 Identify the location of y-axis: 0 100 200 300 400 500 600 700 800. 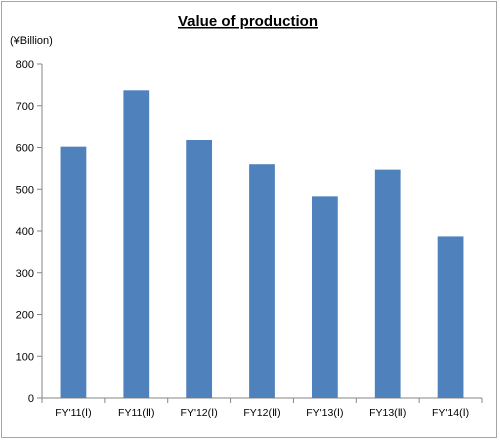
(29, 232).